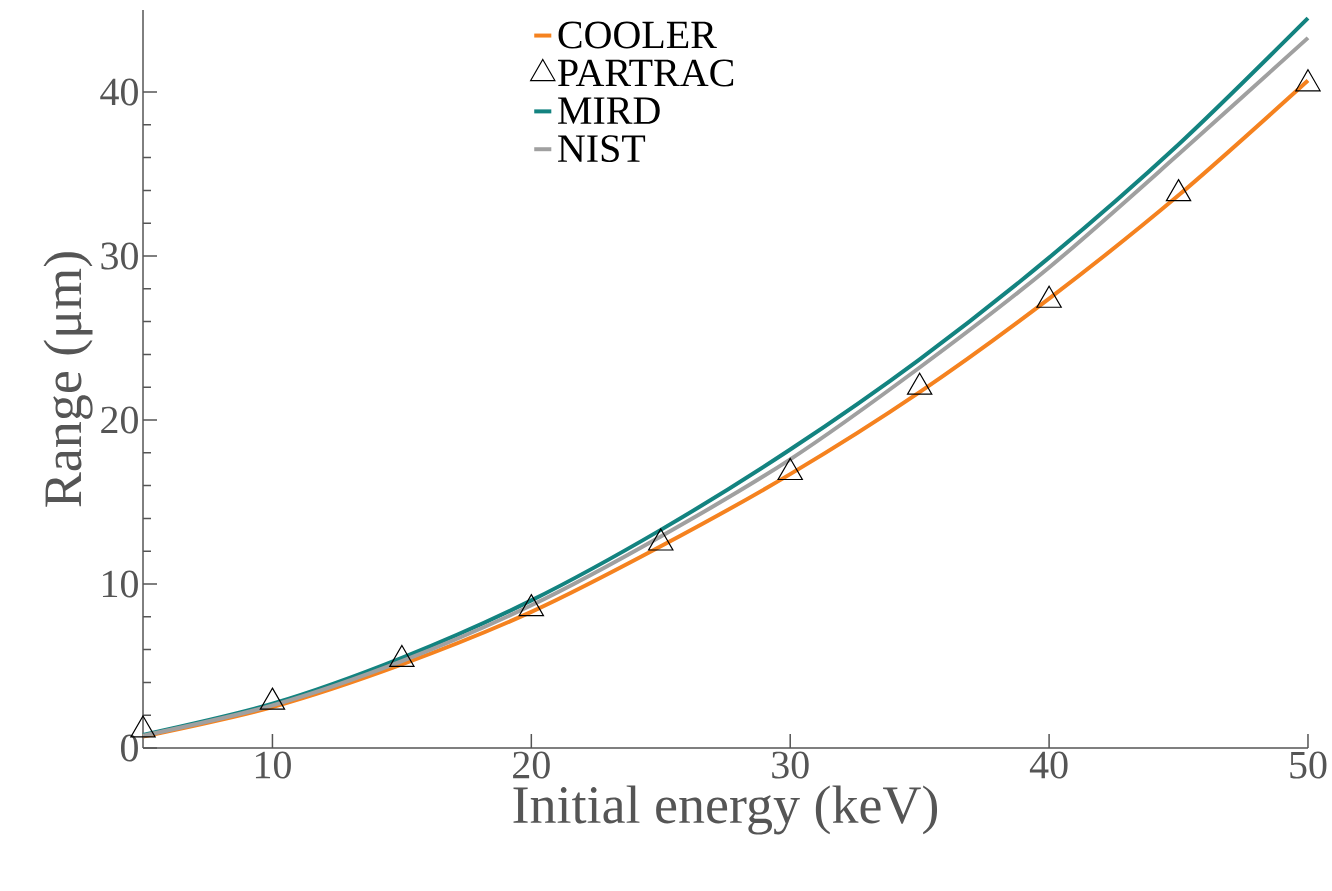  Describe the element at coordinates (119, 92) in the screenshot. I see `y-tick-label: 40` at that location.